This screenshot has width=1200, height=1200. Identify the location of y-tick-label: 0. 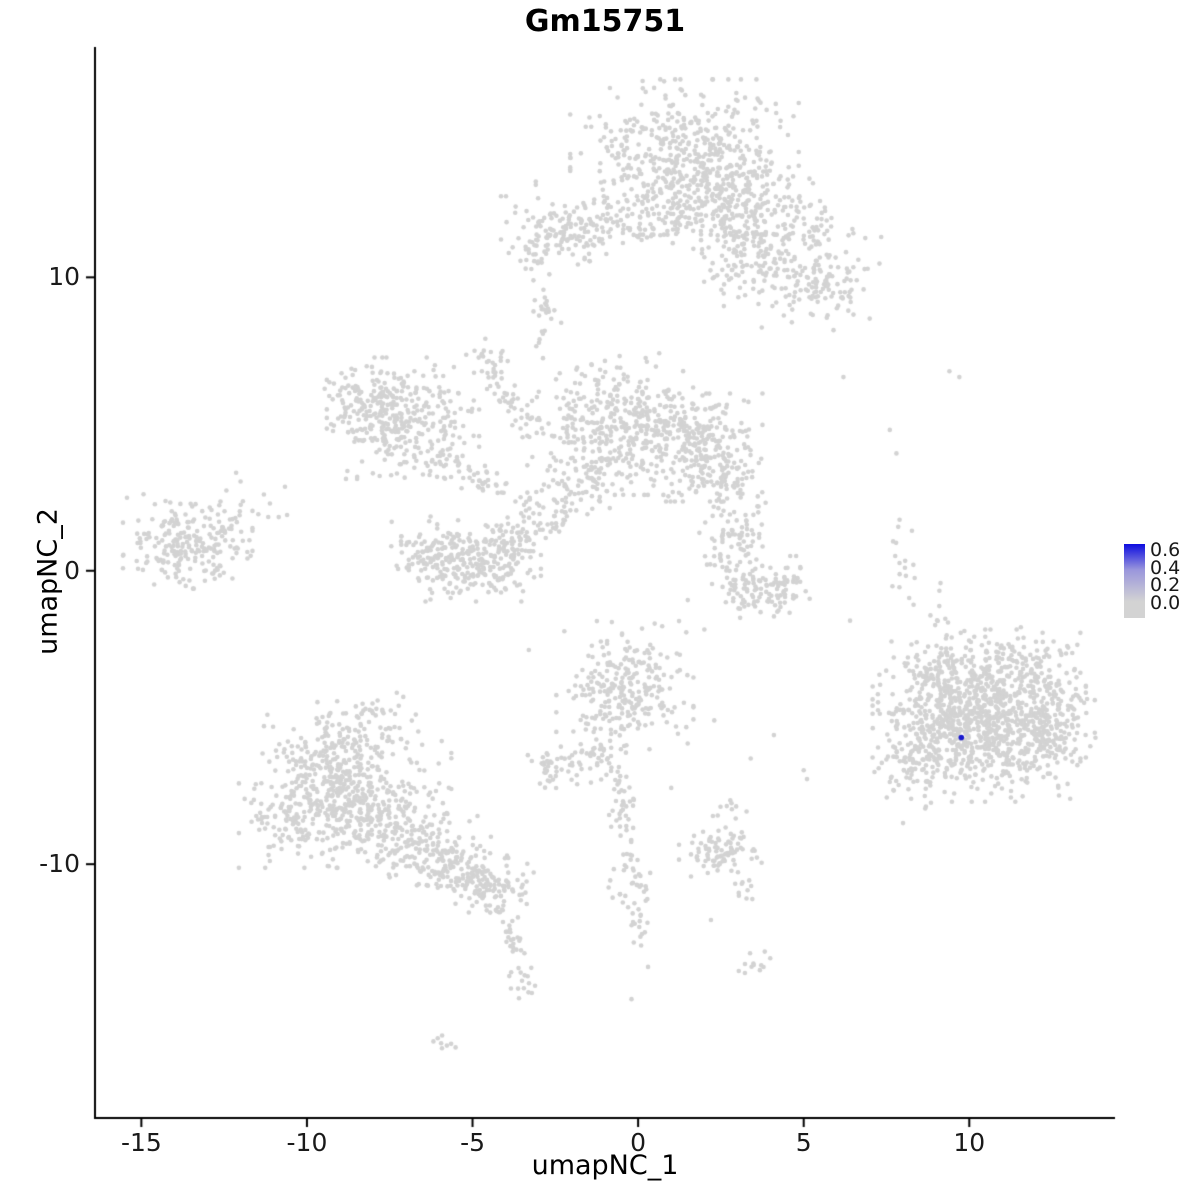
(72, 570).